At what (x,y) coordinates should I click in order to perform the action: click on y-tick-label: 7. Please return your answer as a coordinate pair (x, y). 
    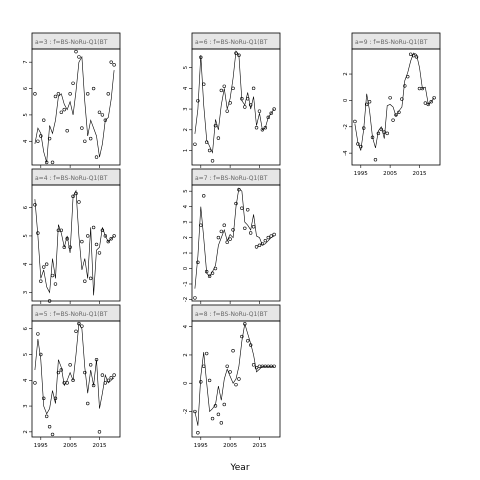
    Looking at the image, I should click on (26, 62).